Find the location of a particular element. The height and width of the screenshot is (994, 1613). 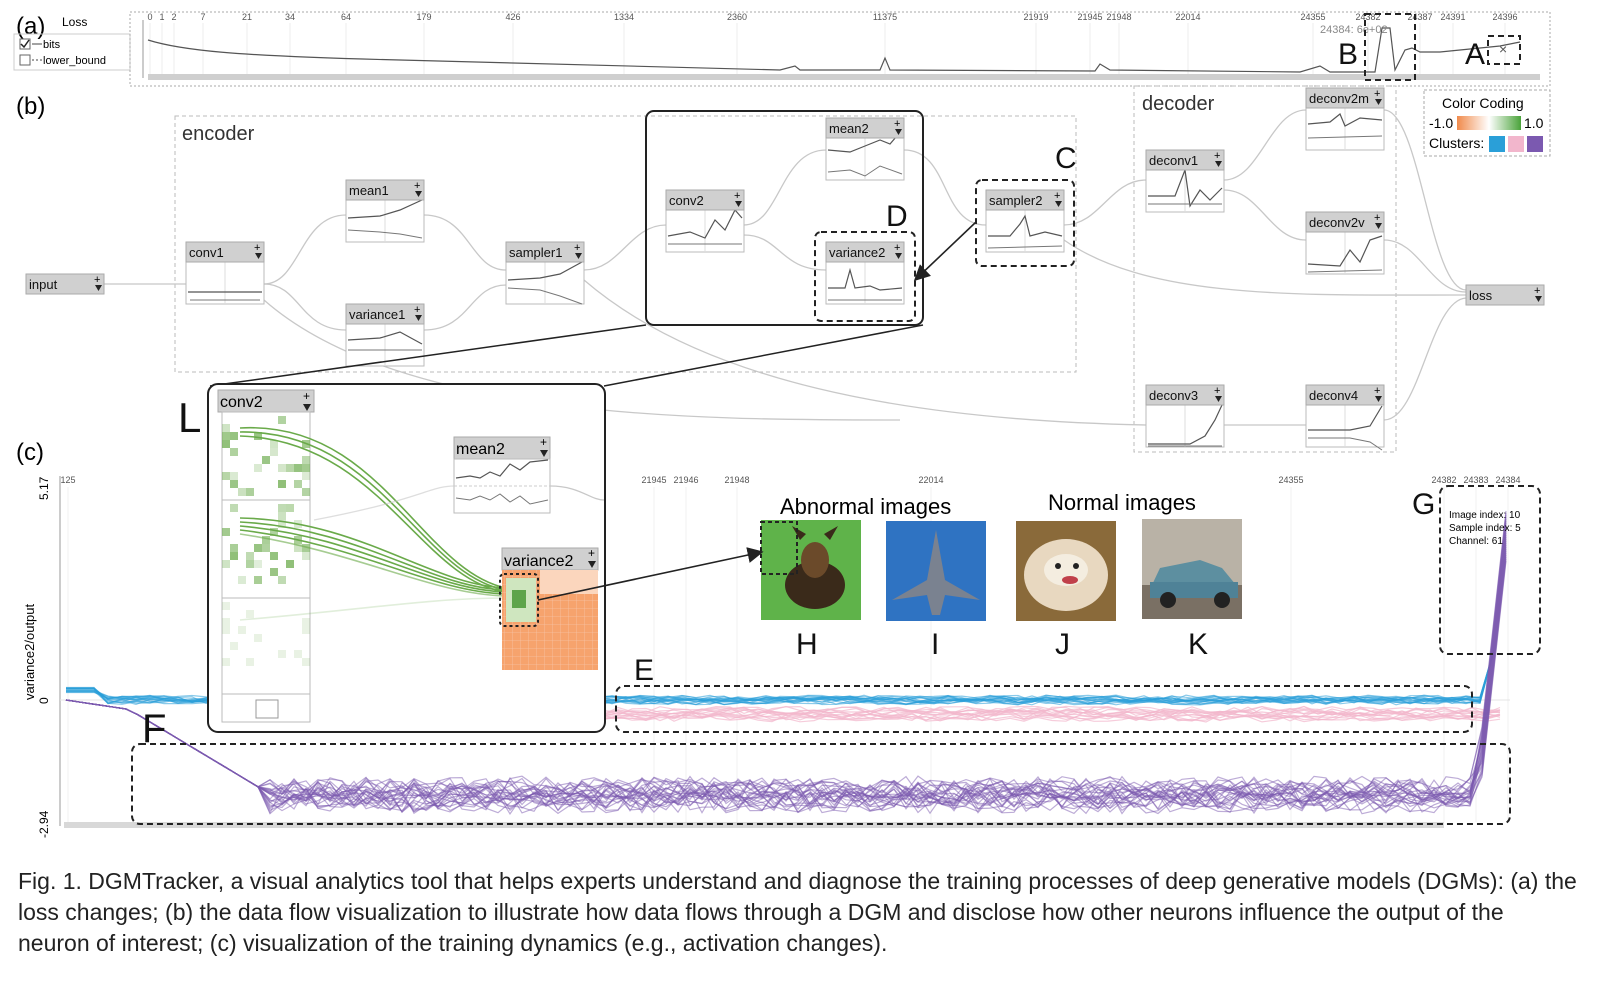

y-max-label: 5.17 is located at coordinates (44, 488).